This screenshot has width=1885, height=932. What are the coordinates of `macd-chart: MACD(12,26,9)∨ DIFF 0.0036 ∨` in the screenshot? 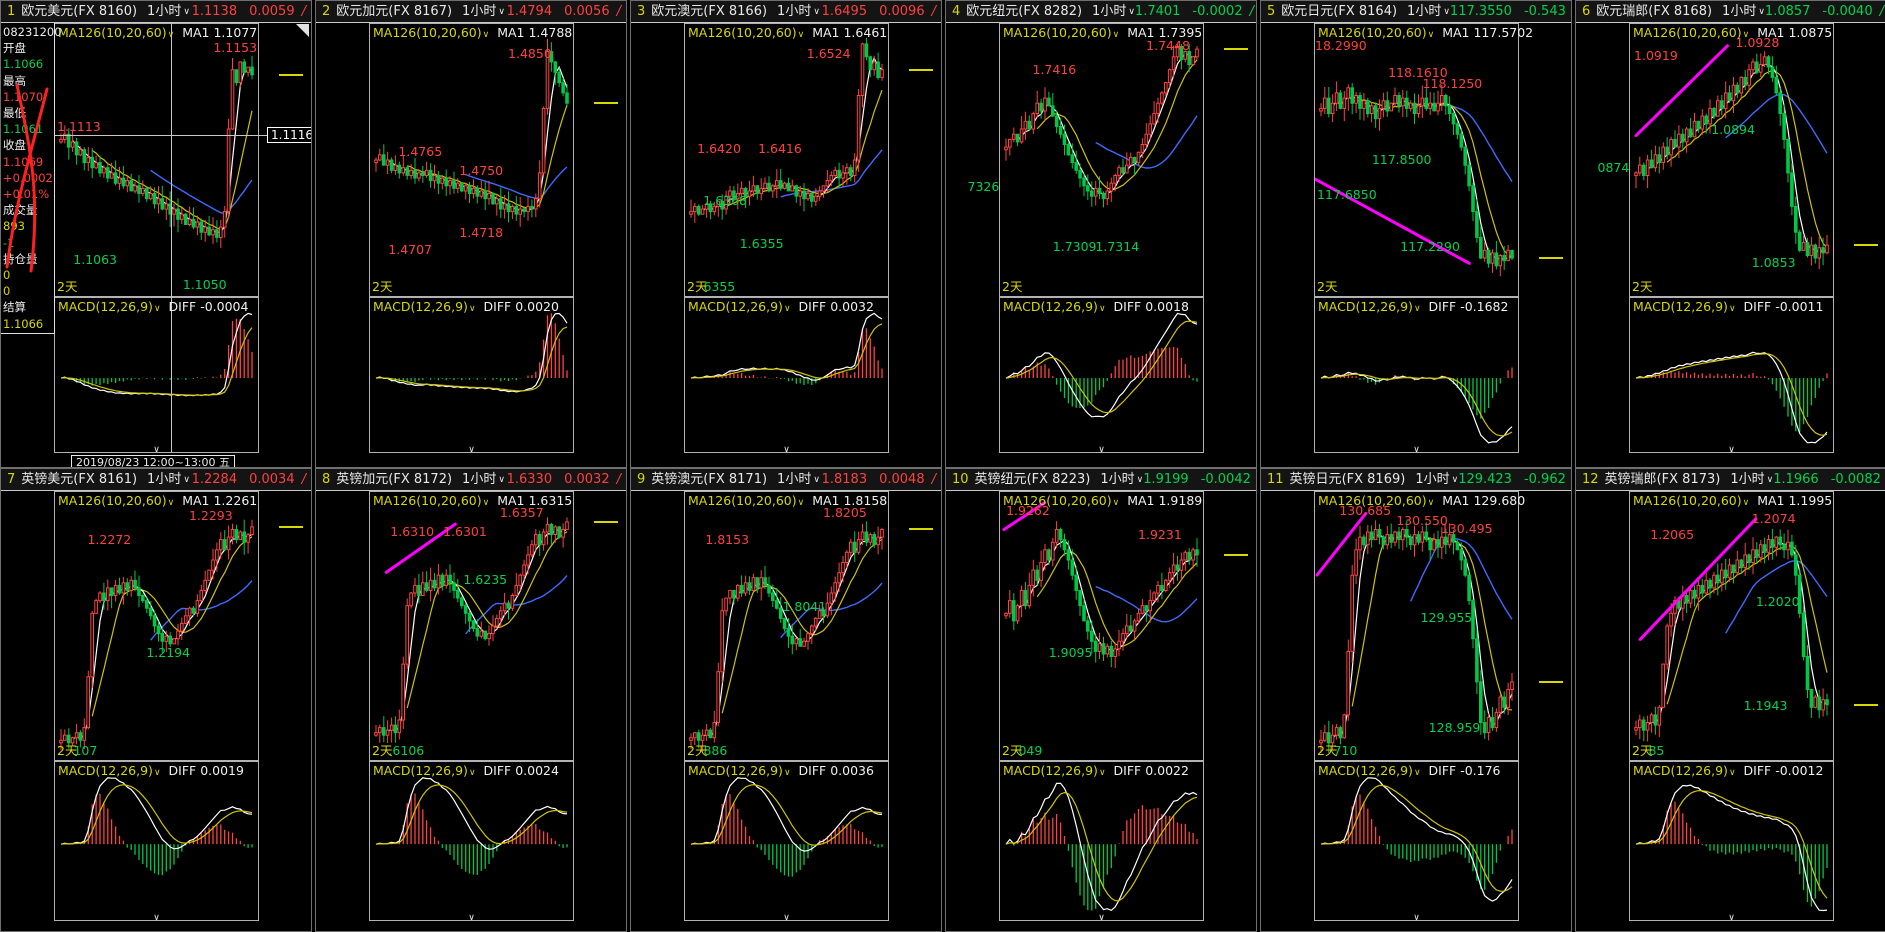 It's located at (786, 842).